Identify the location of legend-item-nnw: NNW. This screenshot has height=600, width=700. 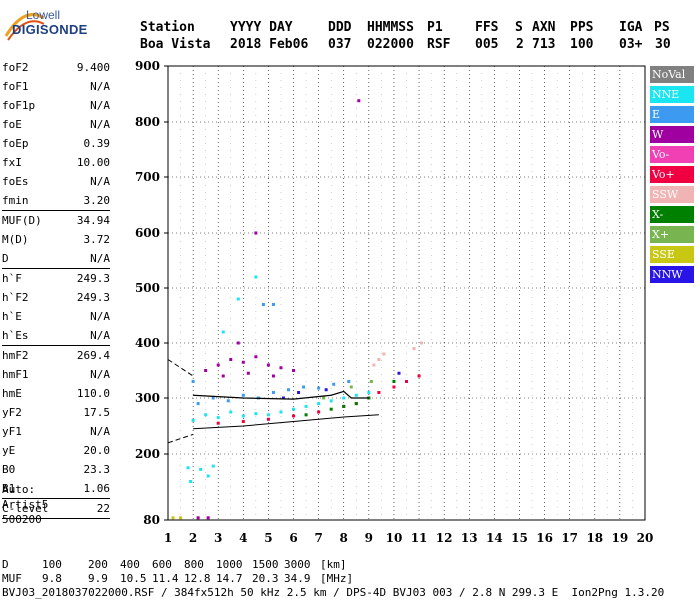
(672, 274).